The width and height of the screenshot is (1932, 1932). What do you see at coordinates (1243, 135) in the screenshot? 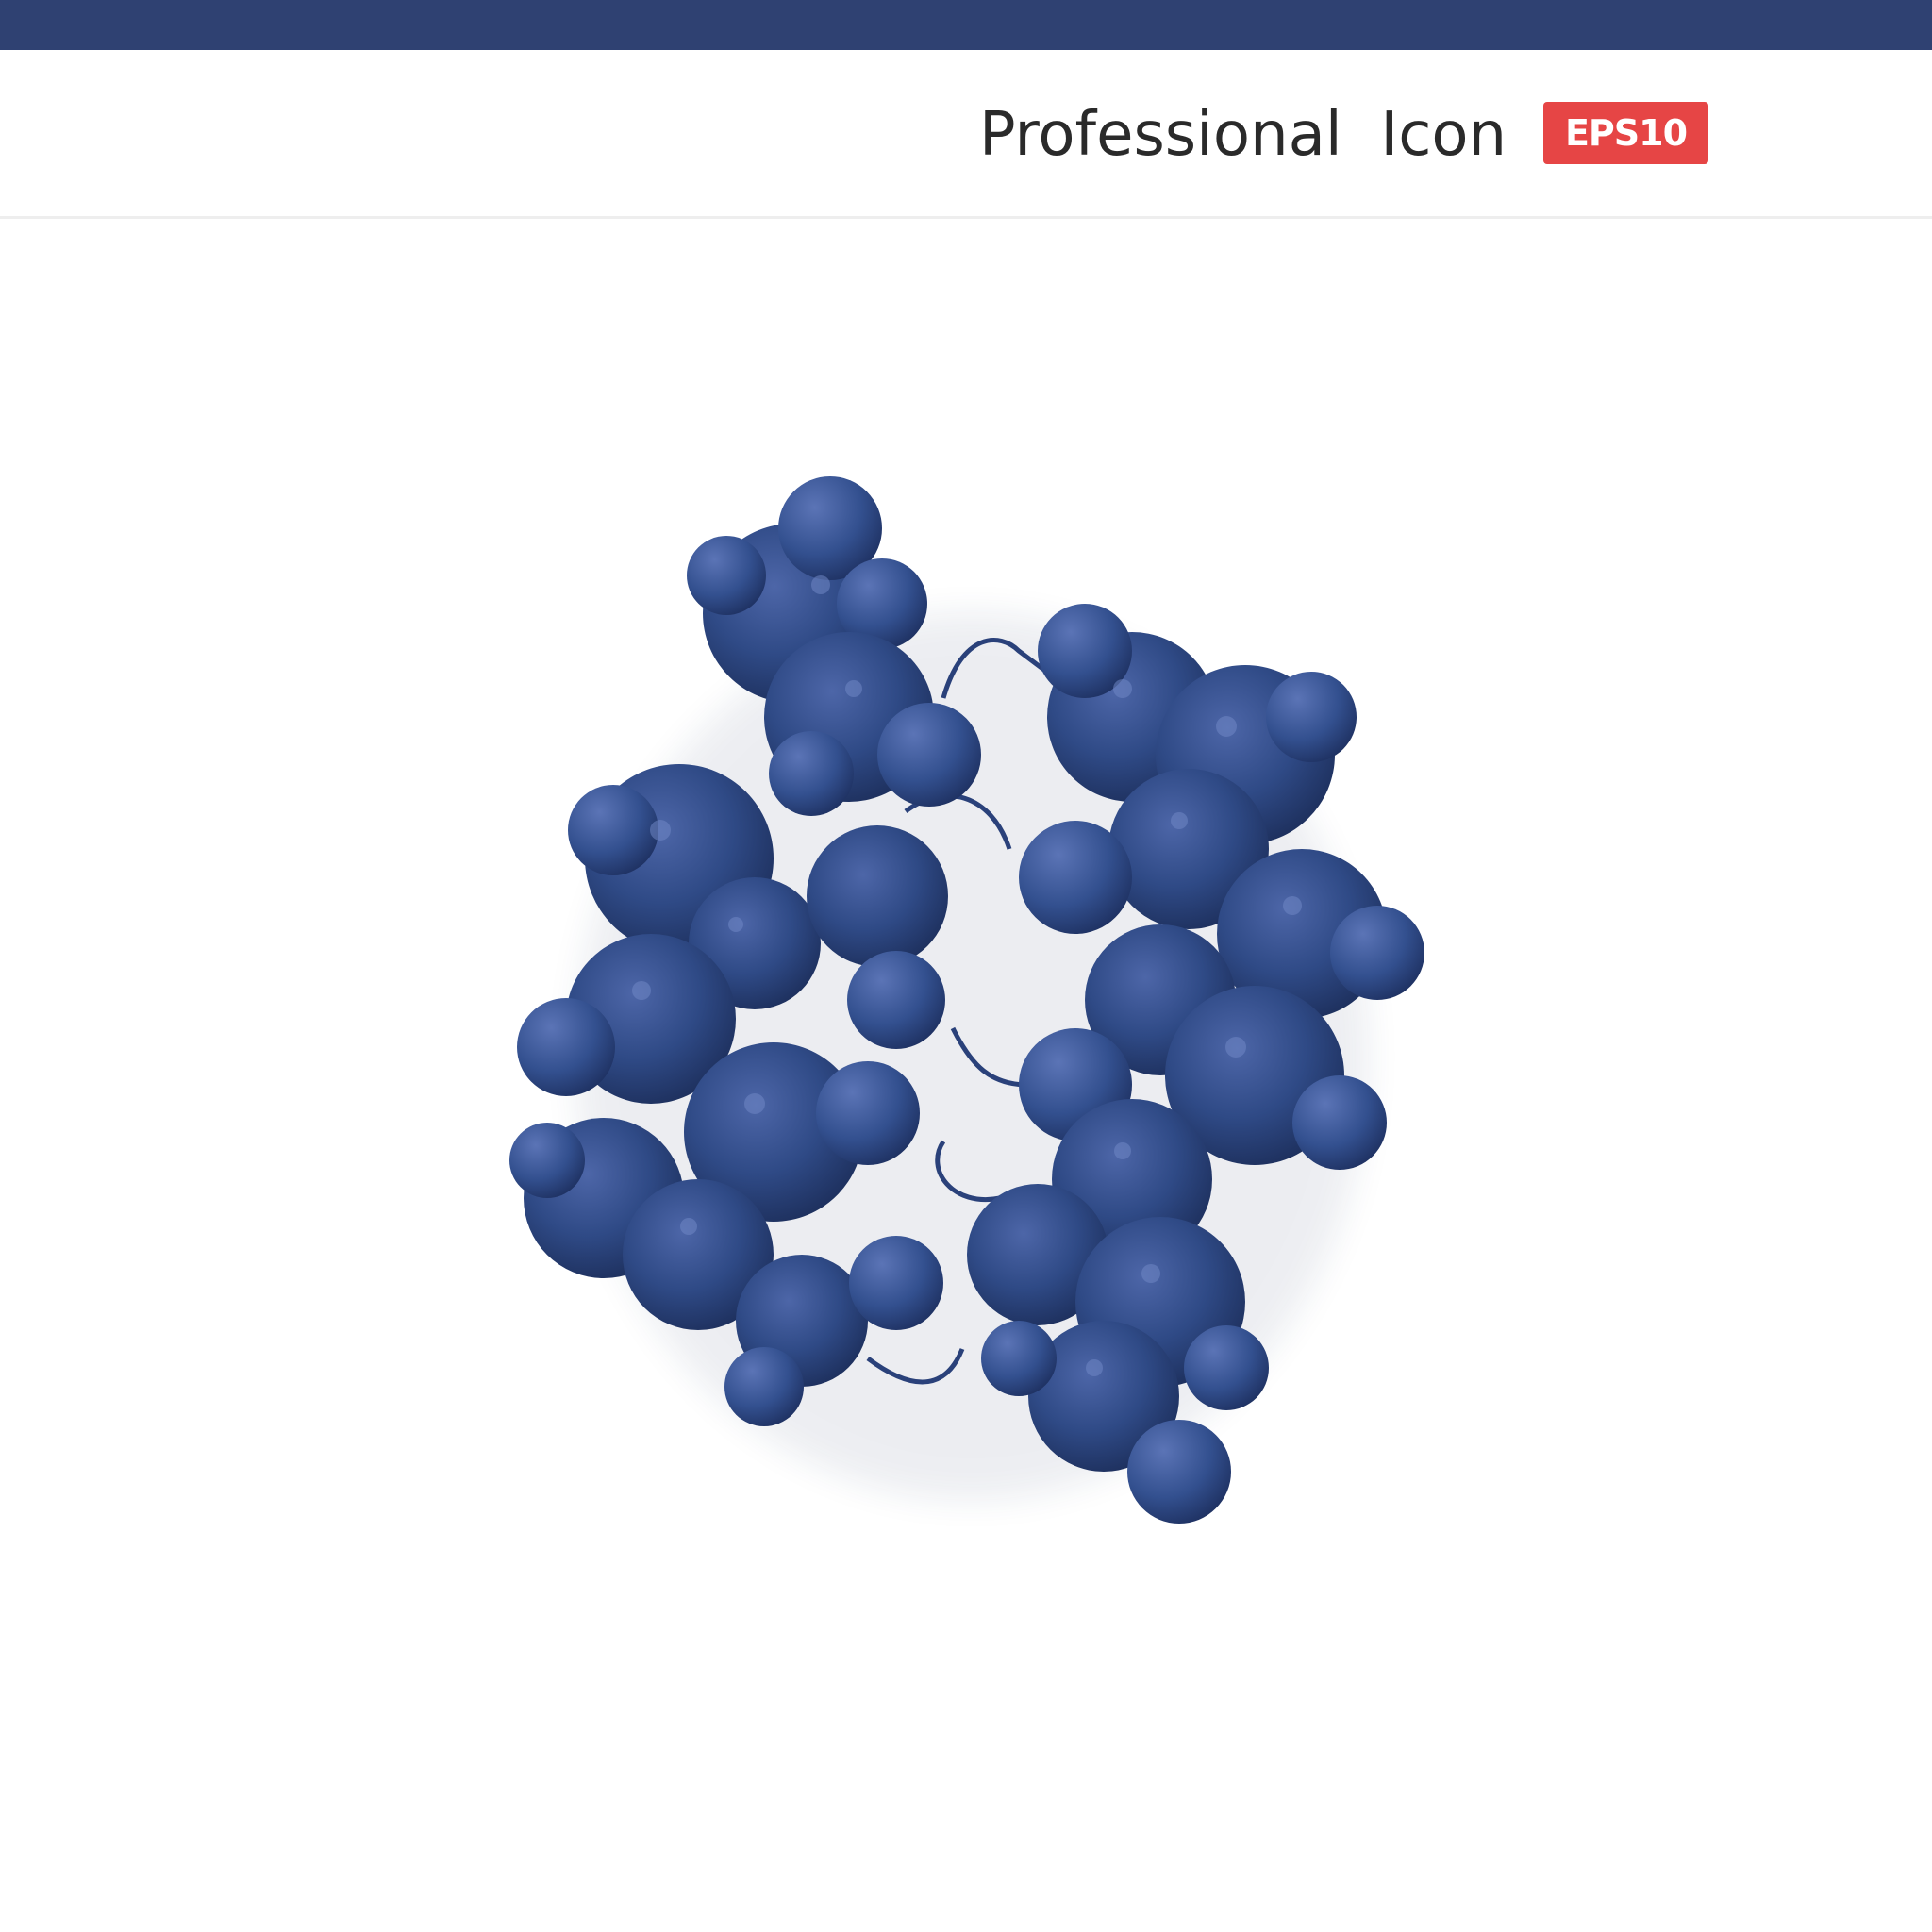
I see `header-title: Professional Icon` at bounding box center [1243, 135].